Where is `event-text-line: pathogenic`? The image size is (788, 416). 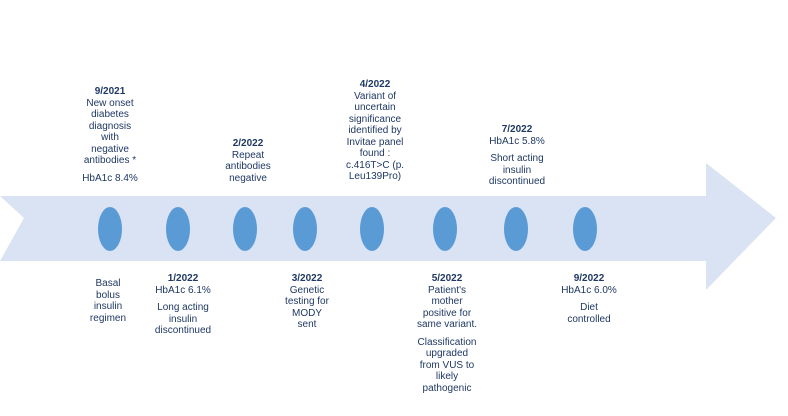
event-text-line: pathogenic is located at coordinates (447, 388).